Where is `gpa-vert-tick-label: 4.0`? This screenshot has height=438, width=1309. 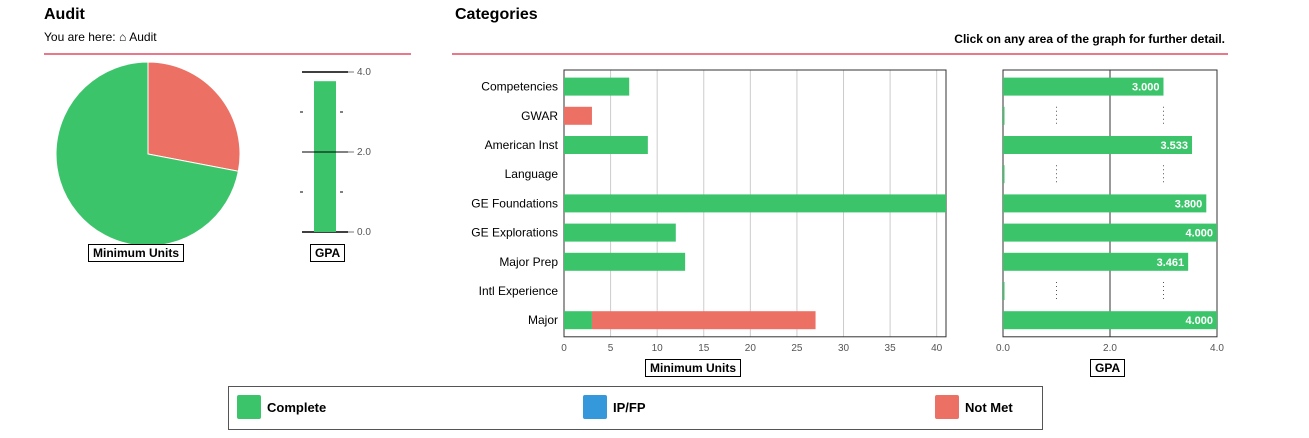 gpa-vert-tick-label: 4.0 is located at coordinates (364, 72).